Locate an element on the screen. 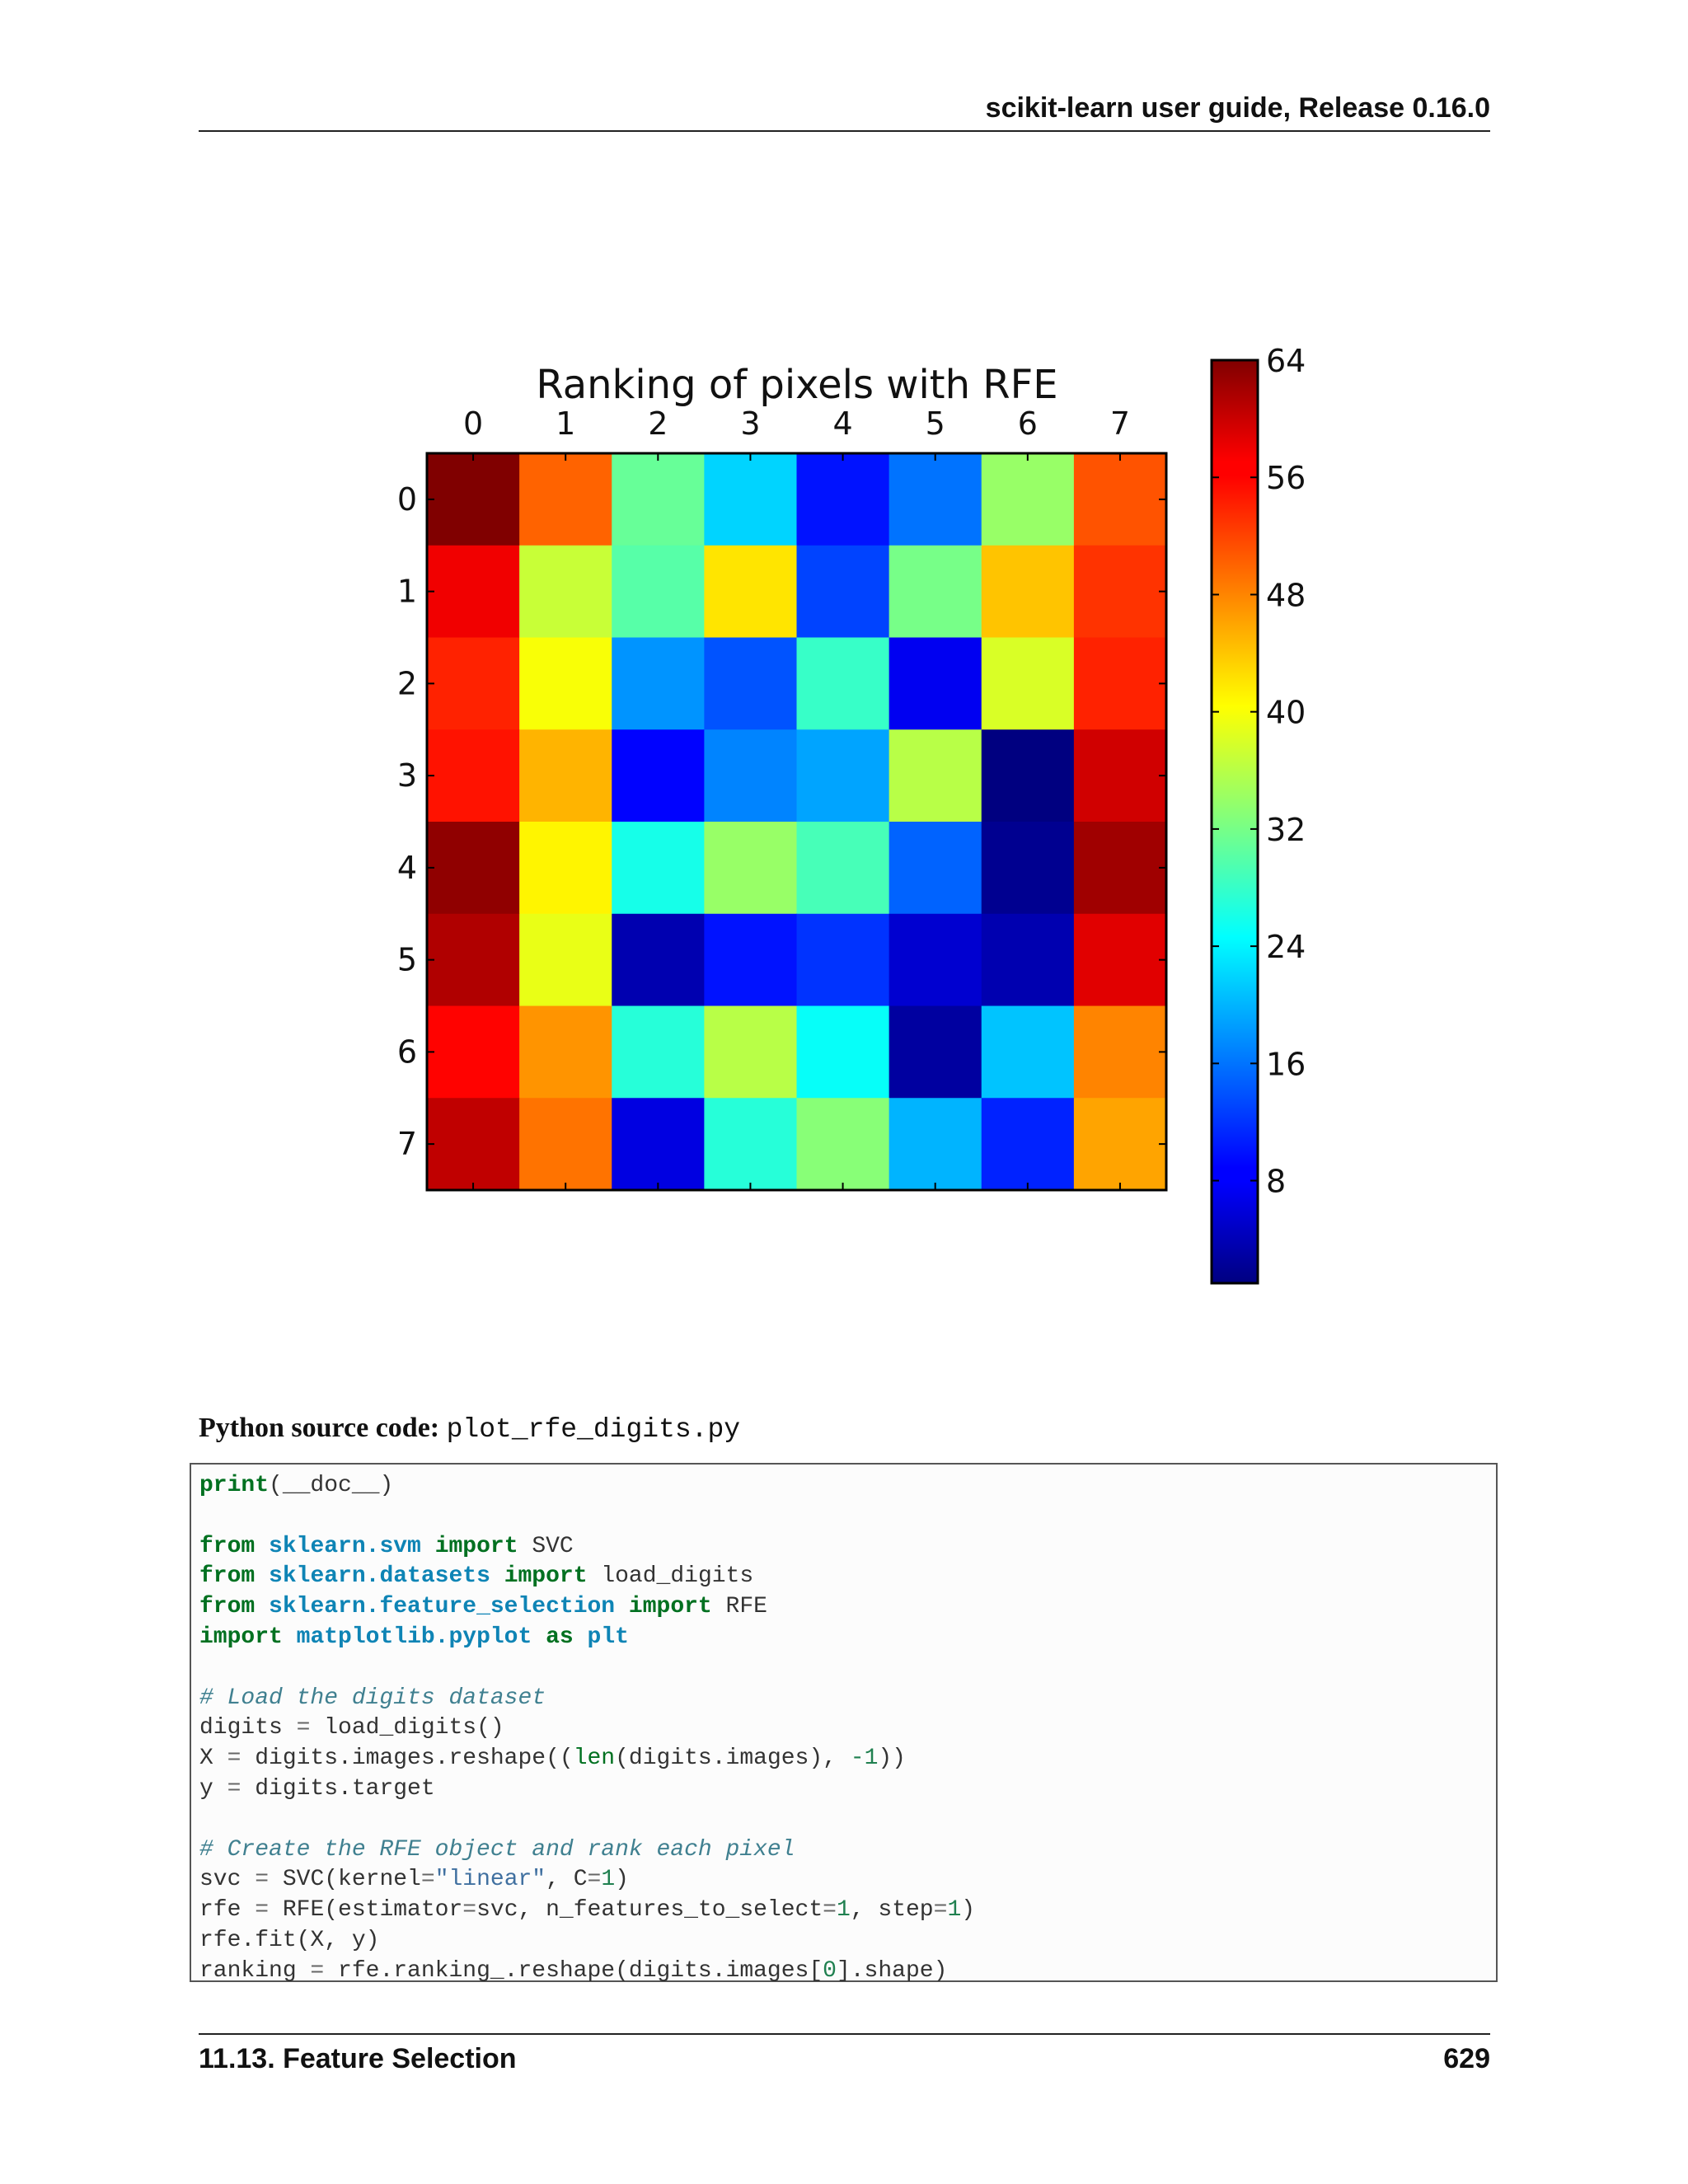 The height and width of the screenshot is (2184, 1688). heatmap-cell-r1-c6 is located at coordinates (1028, 592).